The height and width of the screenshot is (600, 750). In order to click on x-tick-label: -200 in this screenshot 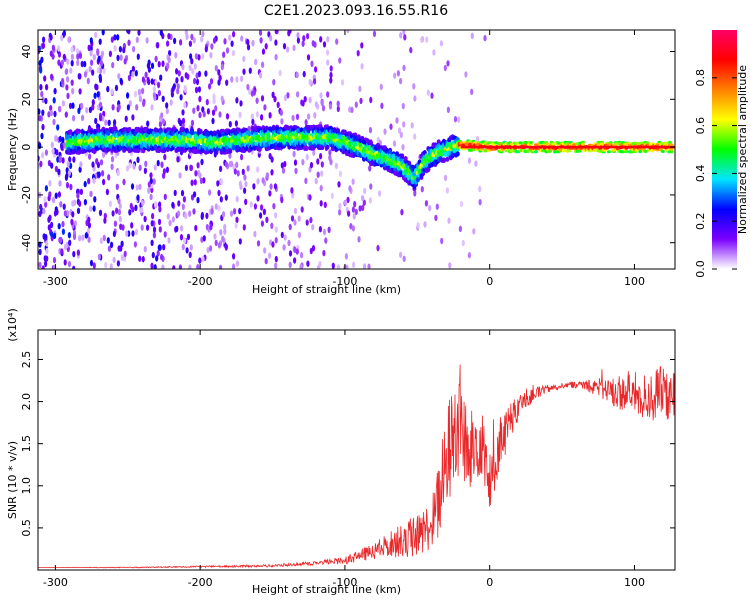, I will do `click(200, 582)`.